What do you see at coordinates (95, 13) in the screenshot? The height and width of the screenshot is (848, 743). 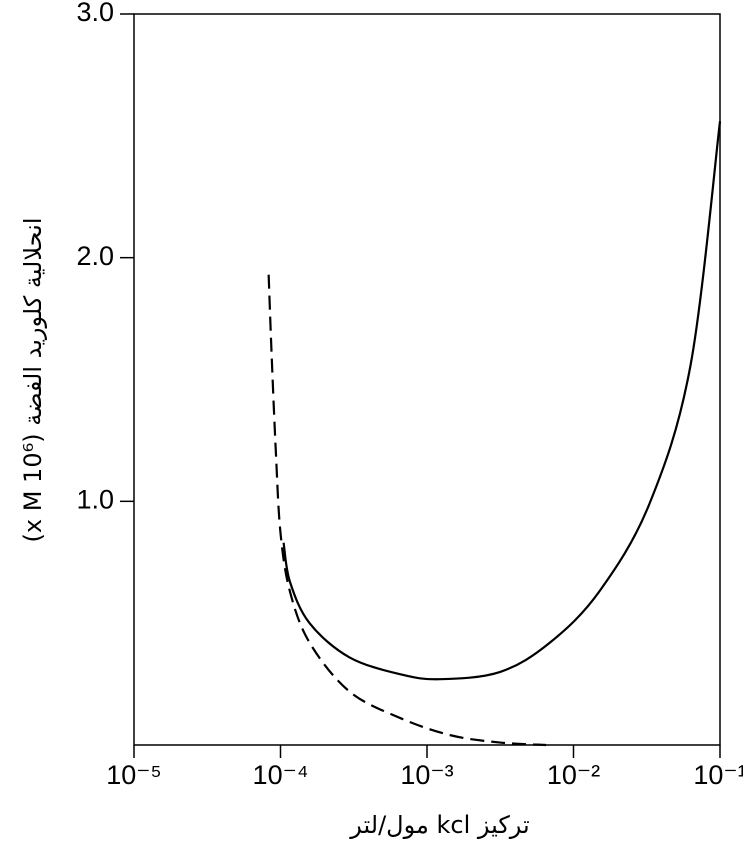 I see `y-tick-label: 3.0` at bounding box center [95, 13].